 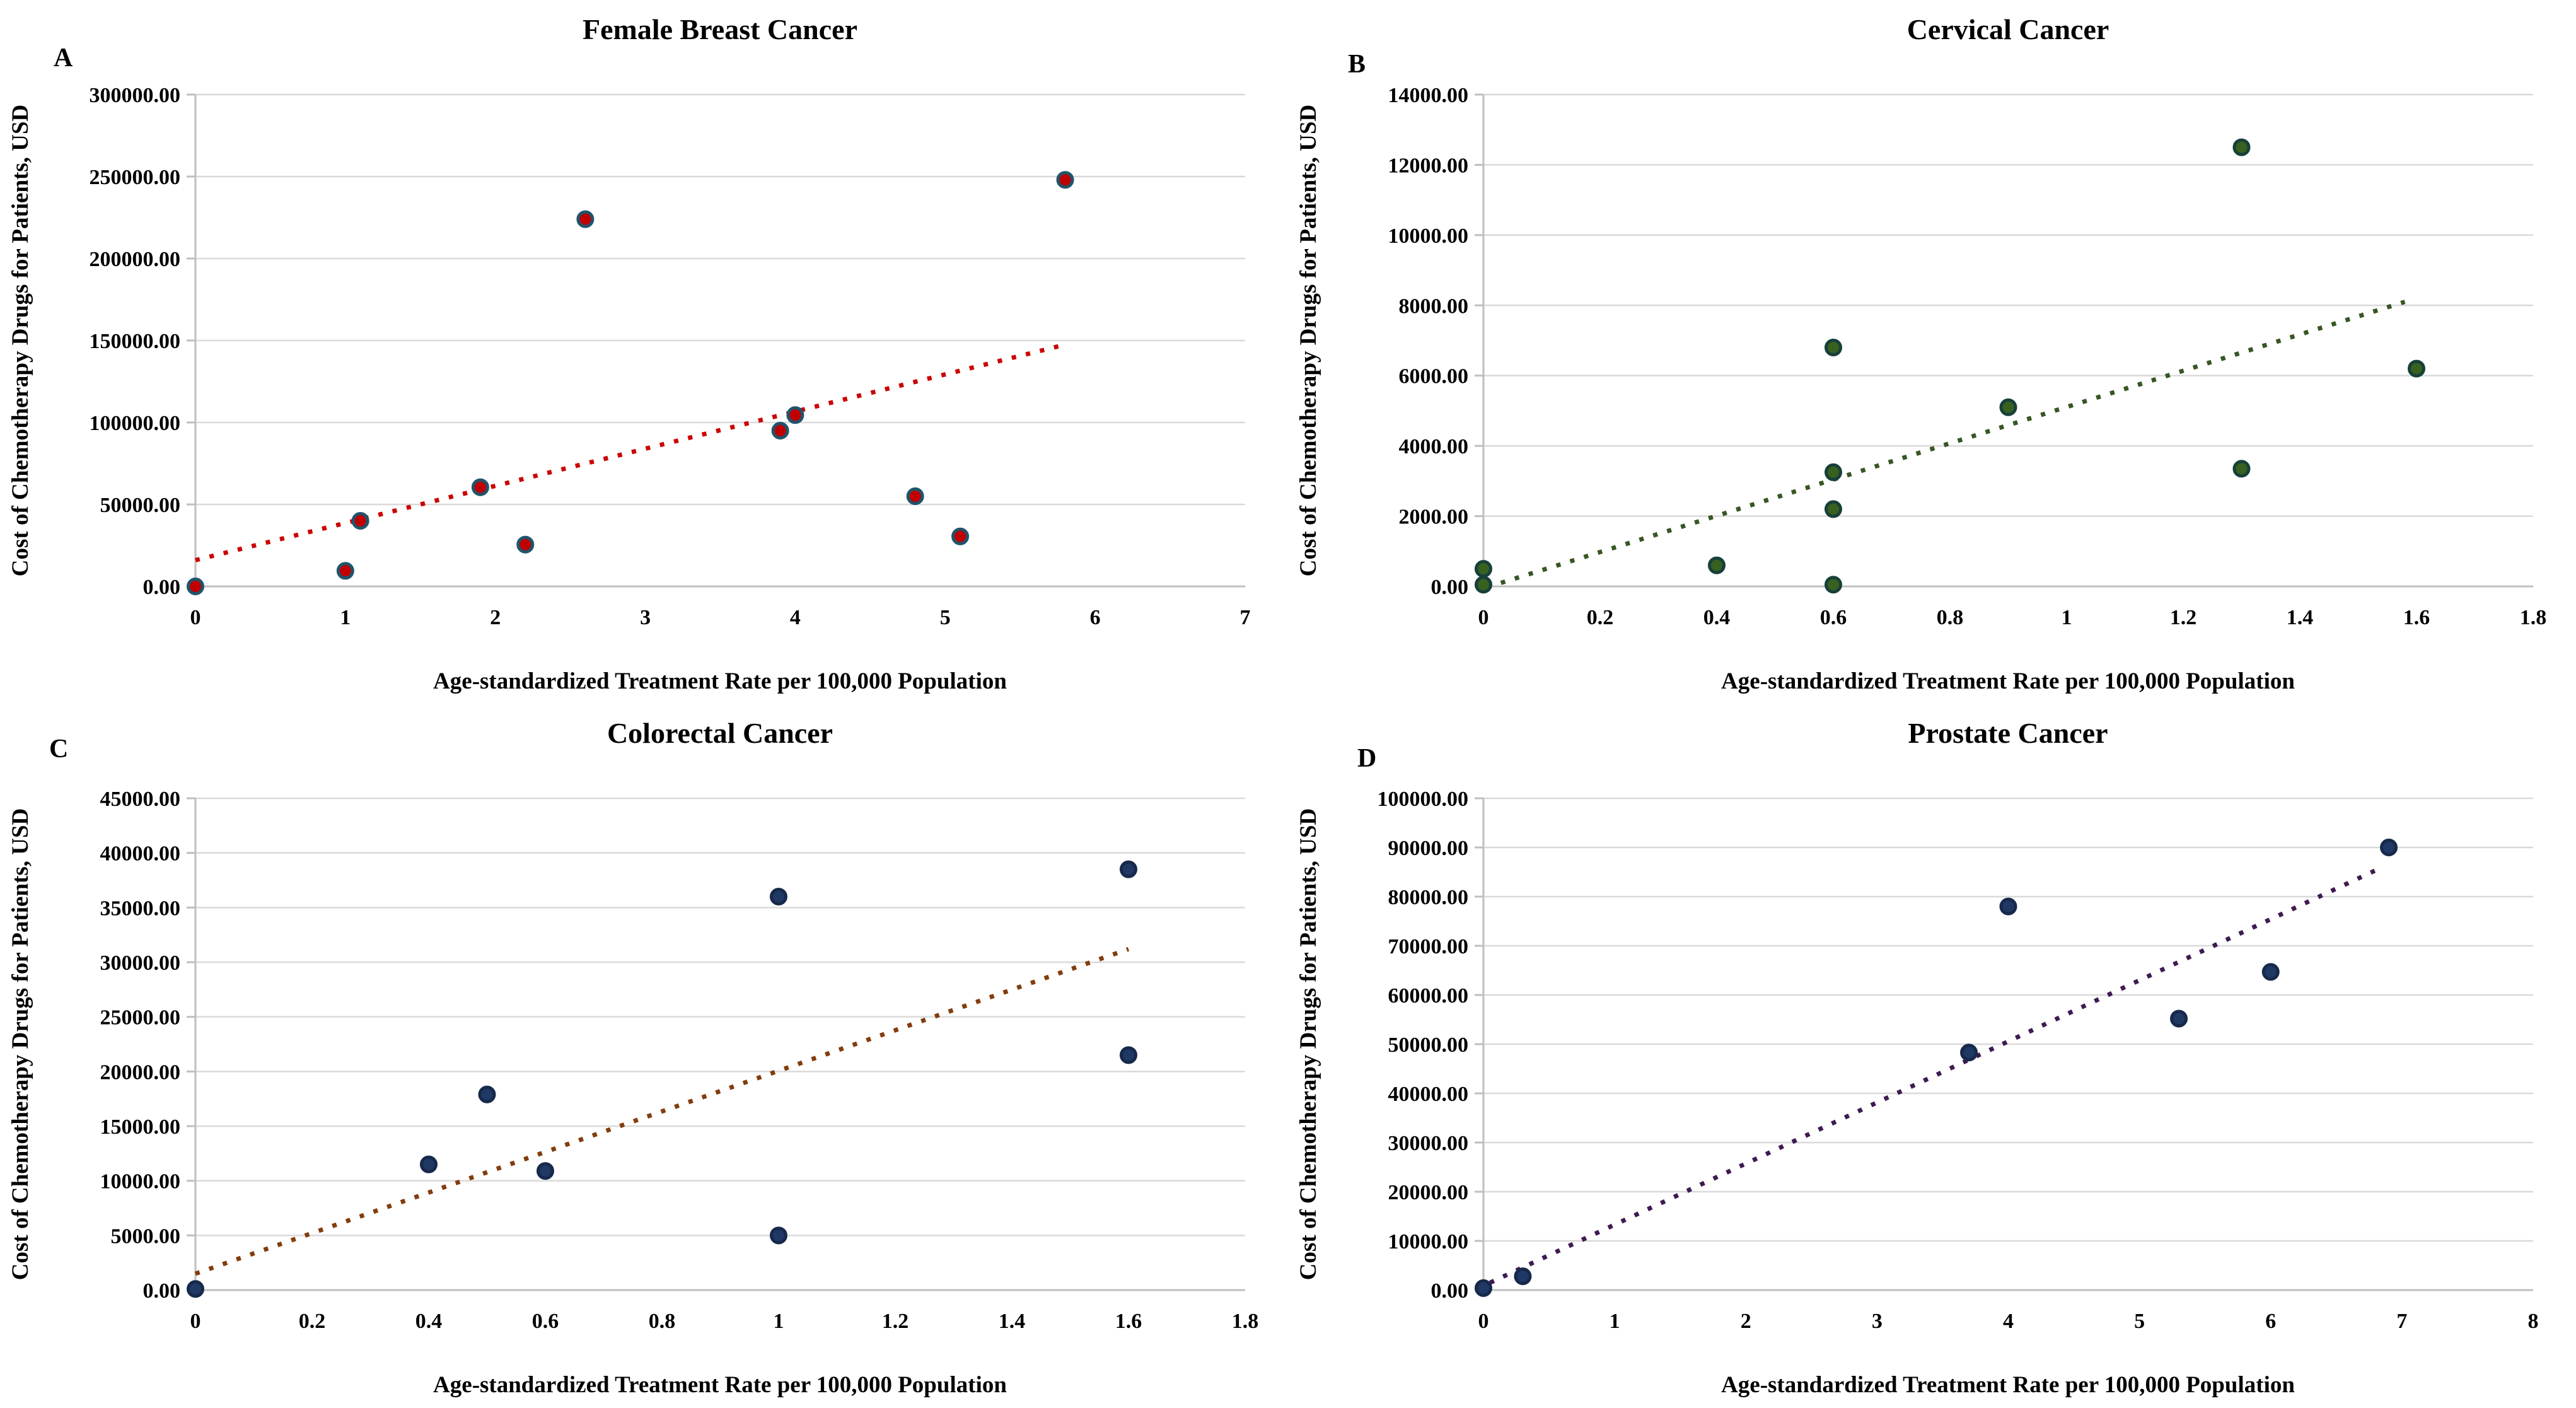 I want to click on chart-title-cervical: Cervical Cancer, so click(x=2008, y=29).